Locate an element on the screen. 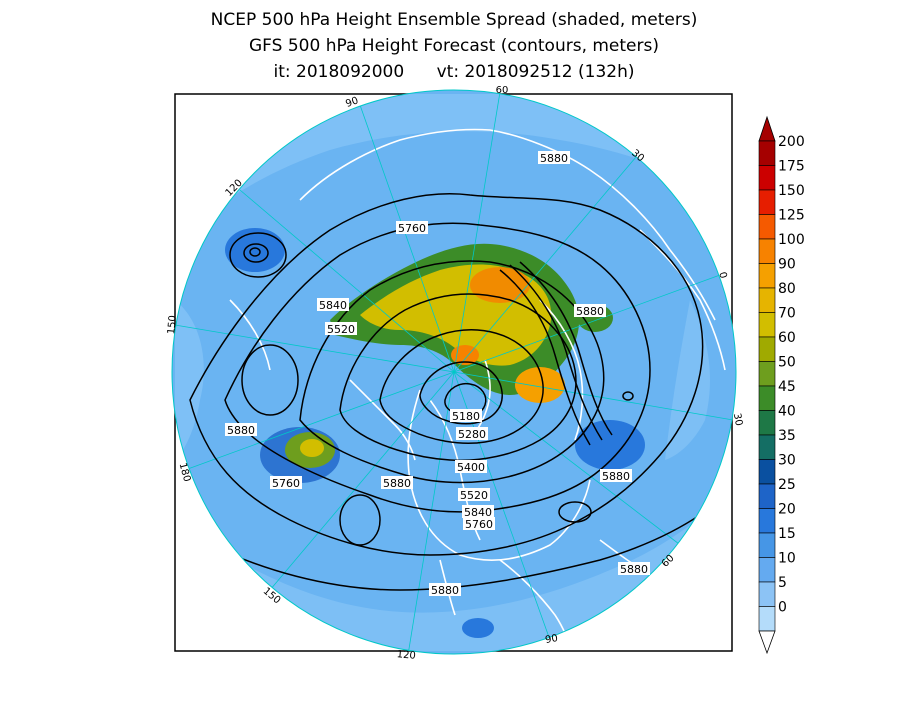 The width and height of the screenshot is (908, 702). colorbar-tick-label: 35 is located at coordinates (787, 436).